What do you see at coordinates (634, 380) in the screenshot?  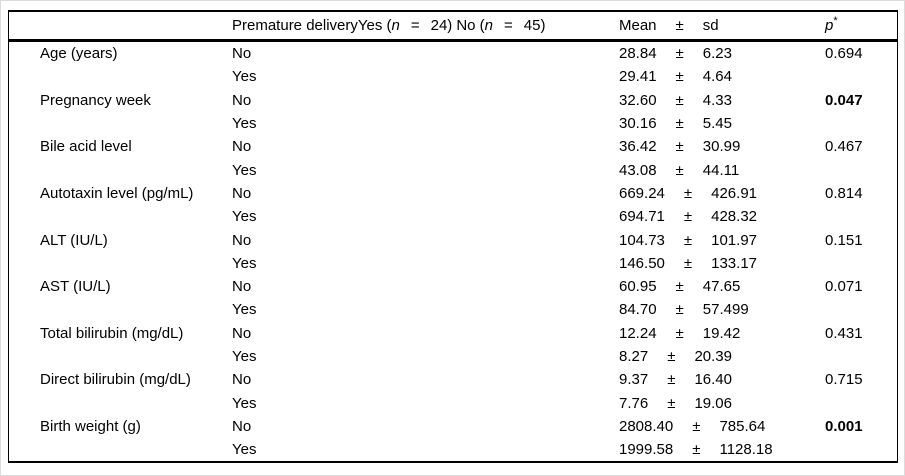 I see `mean-value: 9.37` at bounding box center [634, 380].